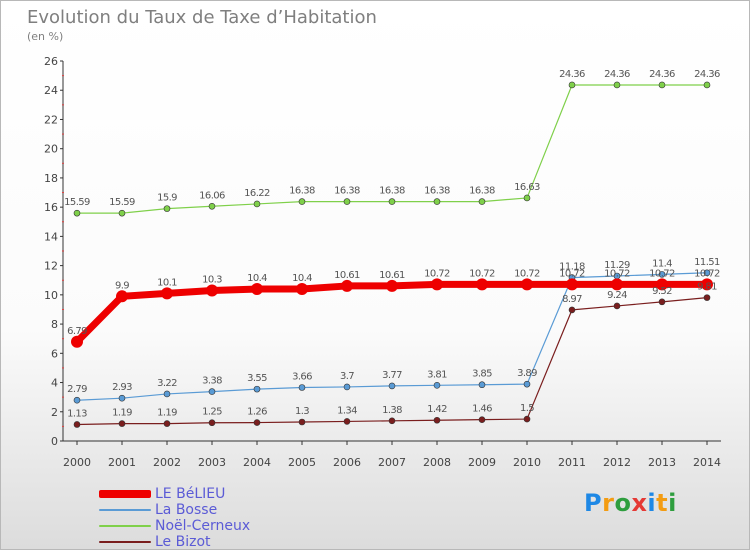 This screenshot has width=750, height=551. What do you see at coordinates (77, 462) in the screenshot?
I see `x-tick-label: 2000` at bounding box center [77, 462].